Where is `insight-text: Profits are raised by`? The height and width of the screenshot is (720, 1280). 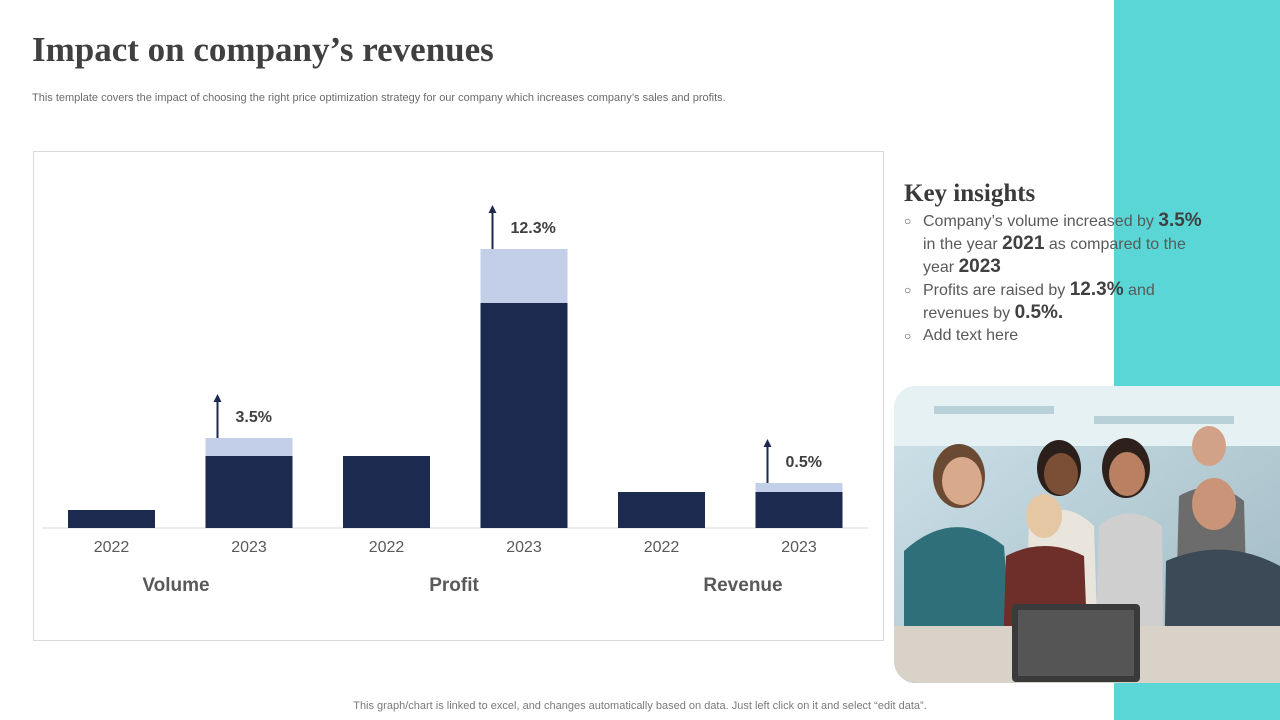 insight-text: Profits are raised by is located at coordinates (996, 290).